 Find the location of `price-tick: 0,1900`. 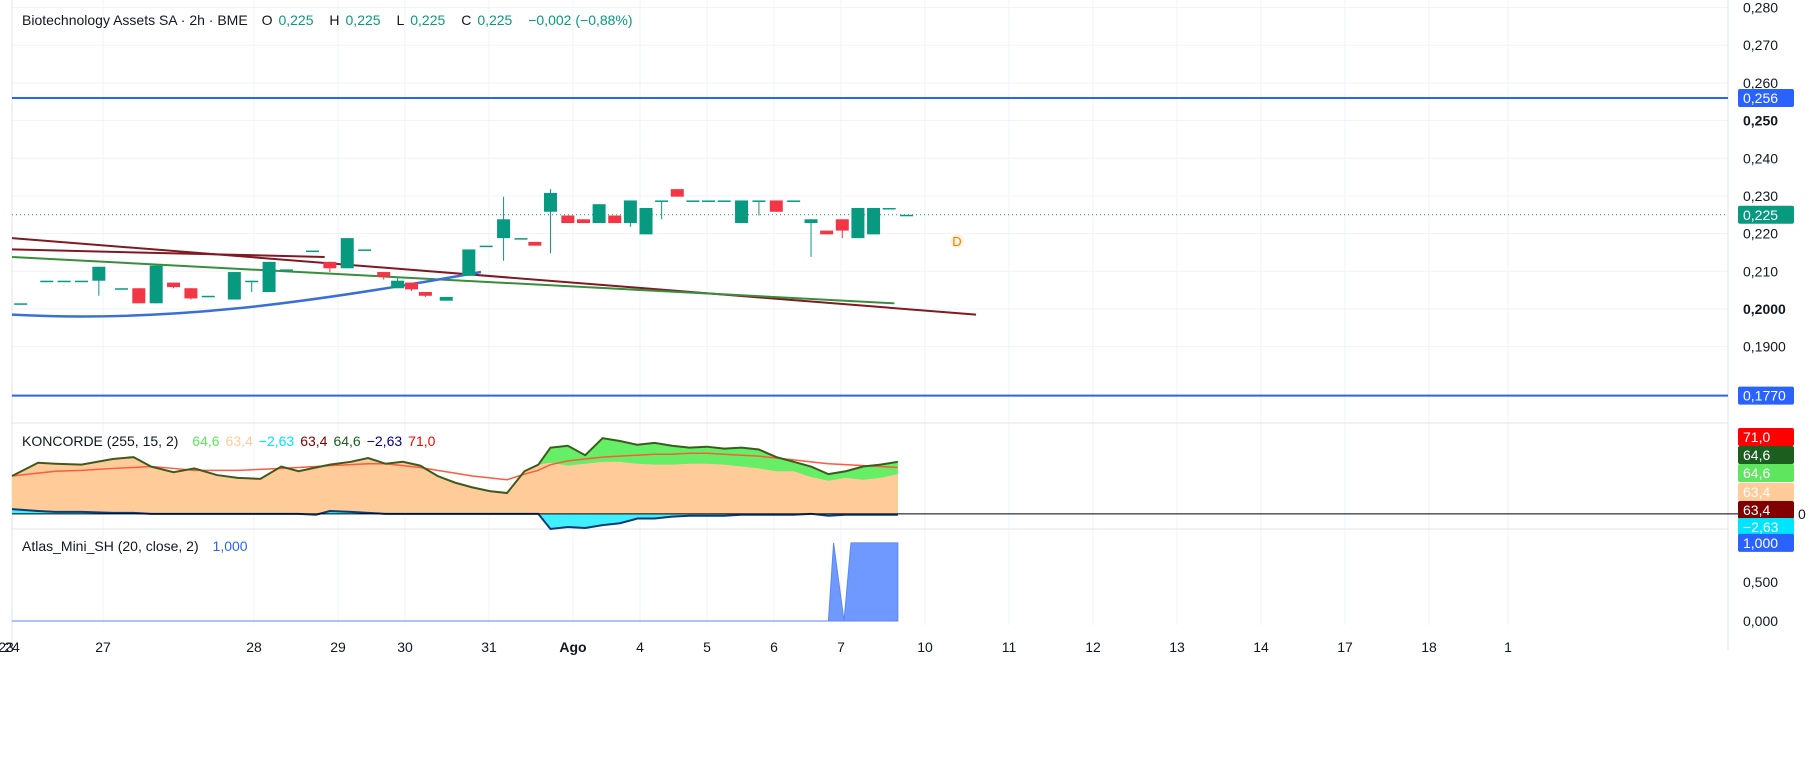

price-tick: 0,1900 is located at coordinates (1764, 347).